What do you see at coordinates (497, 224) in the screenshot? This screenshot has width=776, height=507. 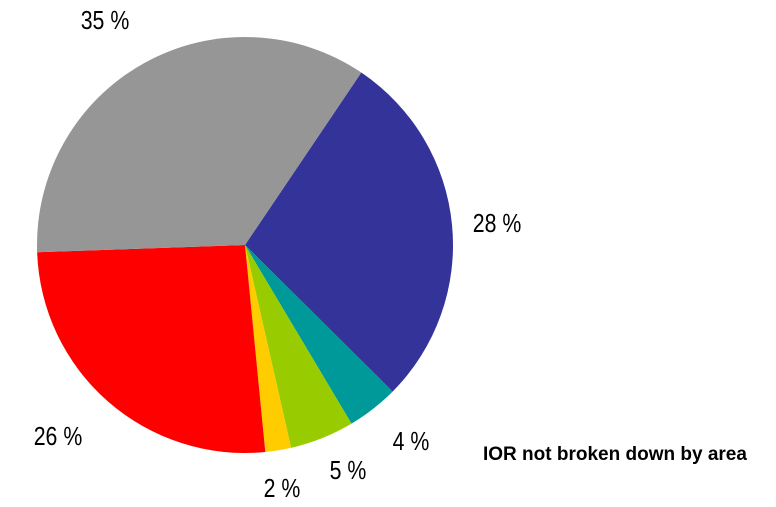 I see `value-label: 28 %` at bounding box center [497, 224].